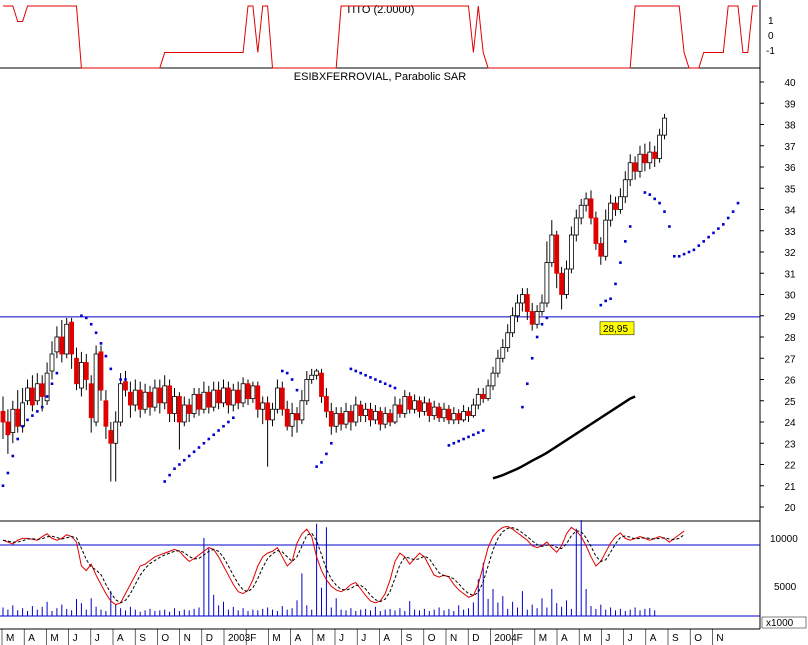 This screenshot has width=808, height=645. I want to click on x-tick-label: 2003, so click(239, 638).